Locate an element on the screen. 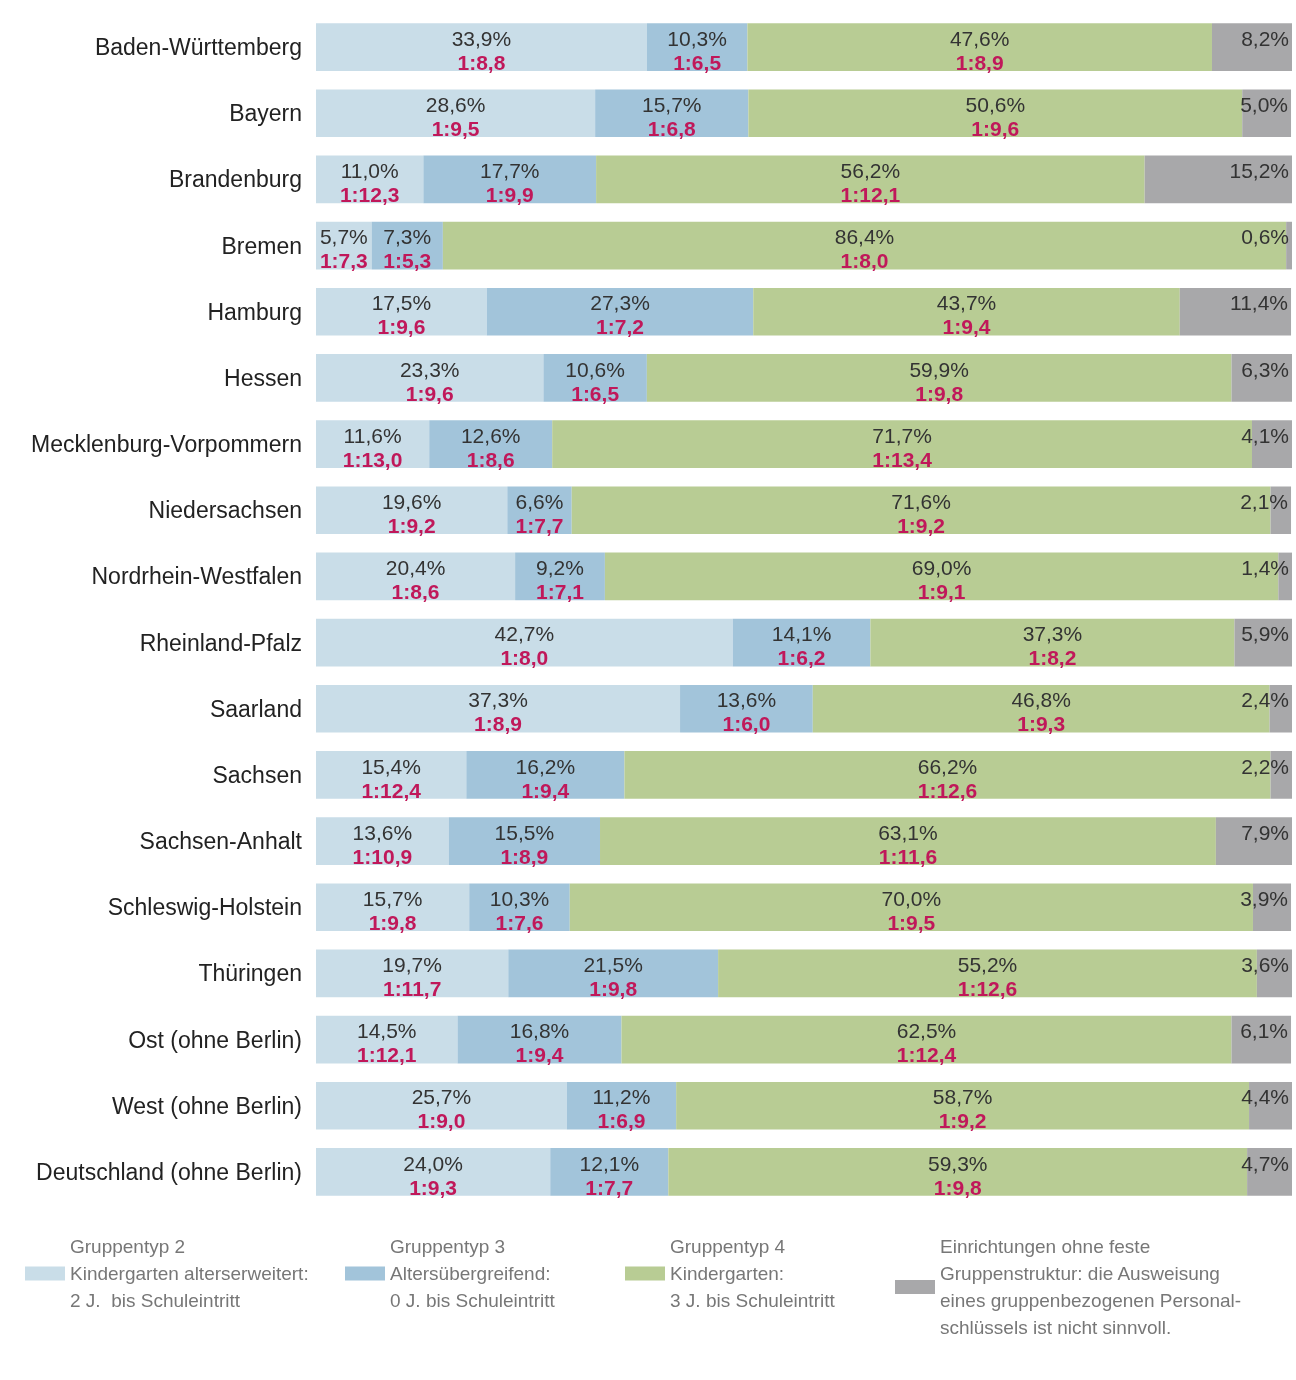  data-label: 37,3% 1:8,2 is located at coordinates (1052, 646).